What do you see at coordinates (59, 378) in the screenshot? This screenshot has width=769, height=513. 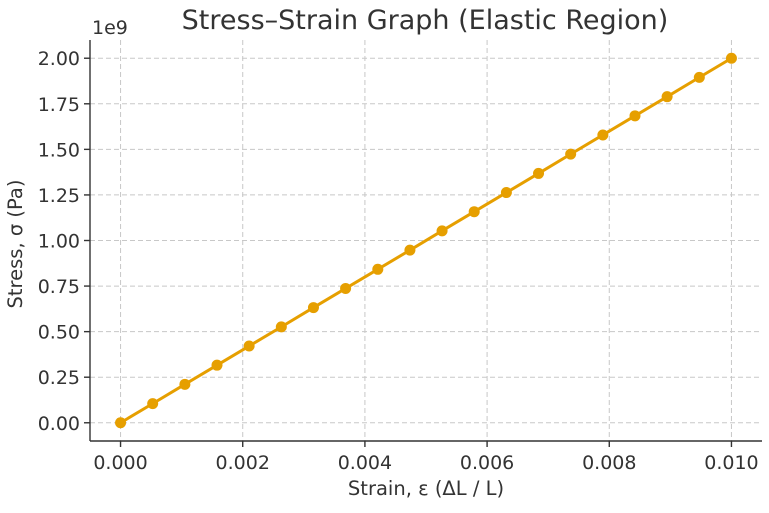 I see `y-tick-label: 0.25` at bounding box center [59, 378].